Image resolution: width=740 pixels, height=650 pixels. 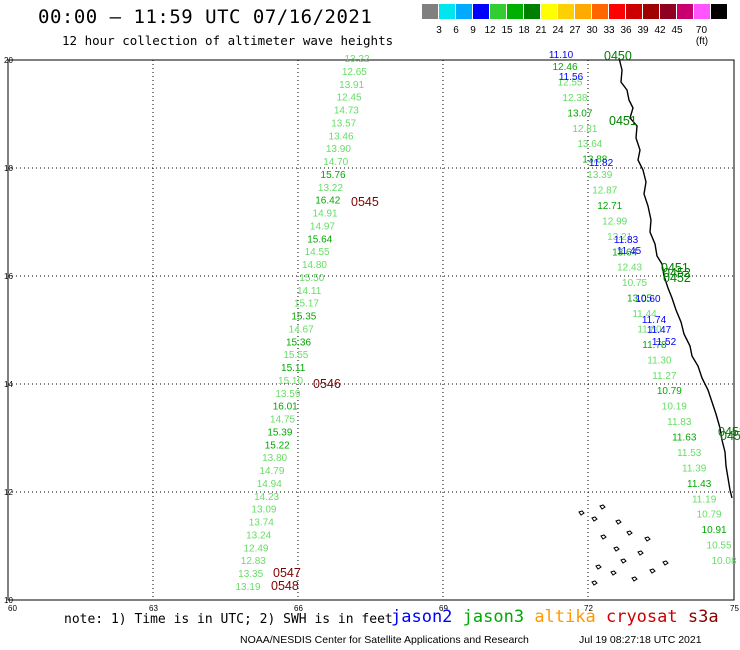 What do you see at coordinates (274, 458) in the screenshot?
I see `wave-height-value: 13.80` at bounding box center [274, 458].